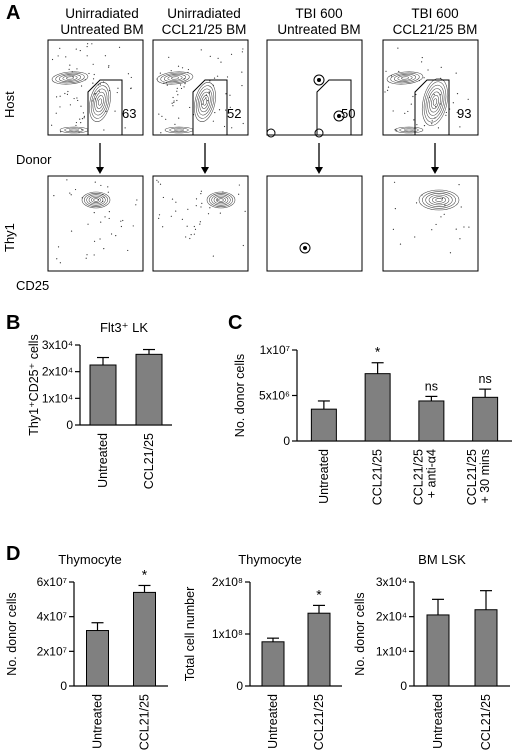 The width and height of the screenshot is (520, 752). I want to click on y-tick-label: 1x10⁴, so click(391, 651).